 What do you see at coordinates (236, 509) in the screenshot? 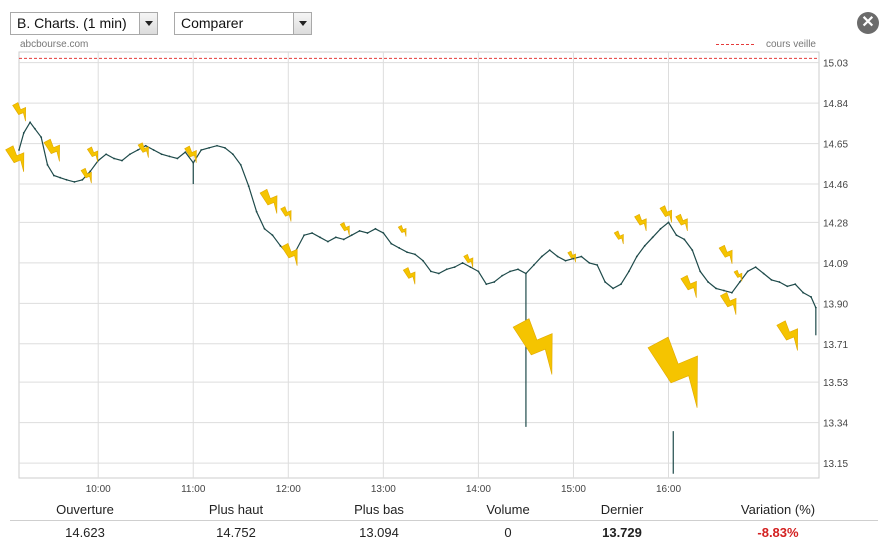
I see `stat-header: Plus haut` at bounding box center [236, 509].